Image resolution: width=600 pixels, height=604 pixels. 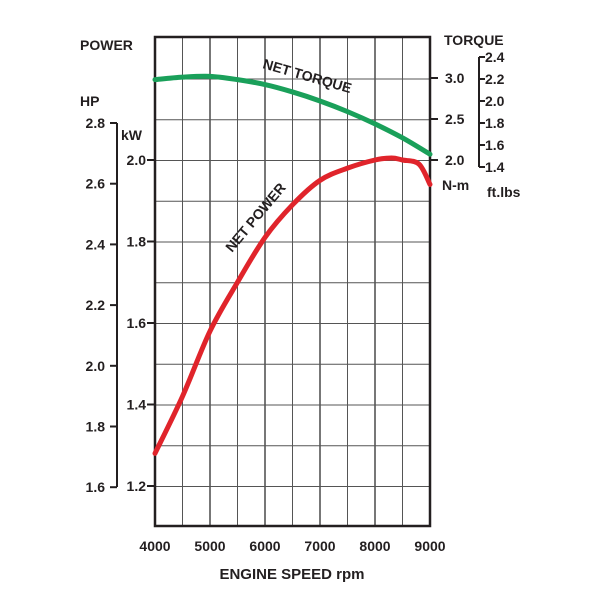 What do you see at coordinates (96, 487) in the screenshot?
I see `hp-tick-label: 1.6` at bounding box center [96, 487].